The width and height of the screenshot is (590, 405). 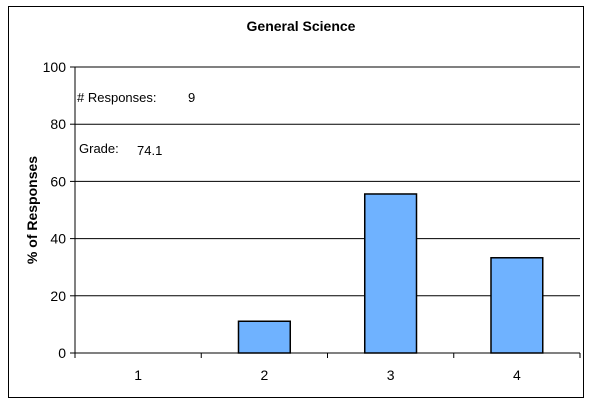 I want to click on y-tick-label: 60, so click(x=58, y=181).